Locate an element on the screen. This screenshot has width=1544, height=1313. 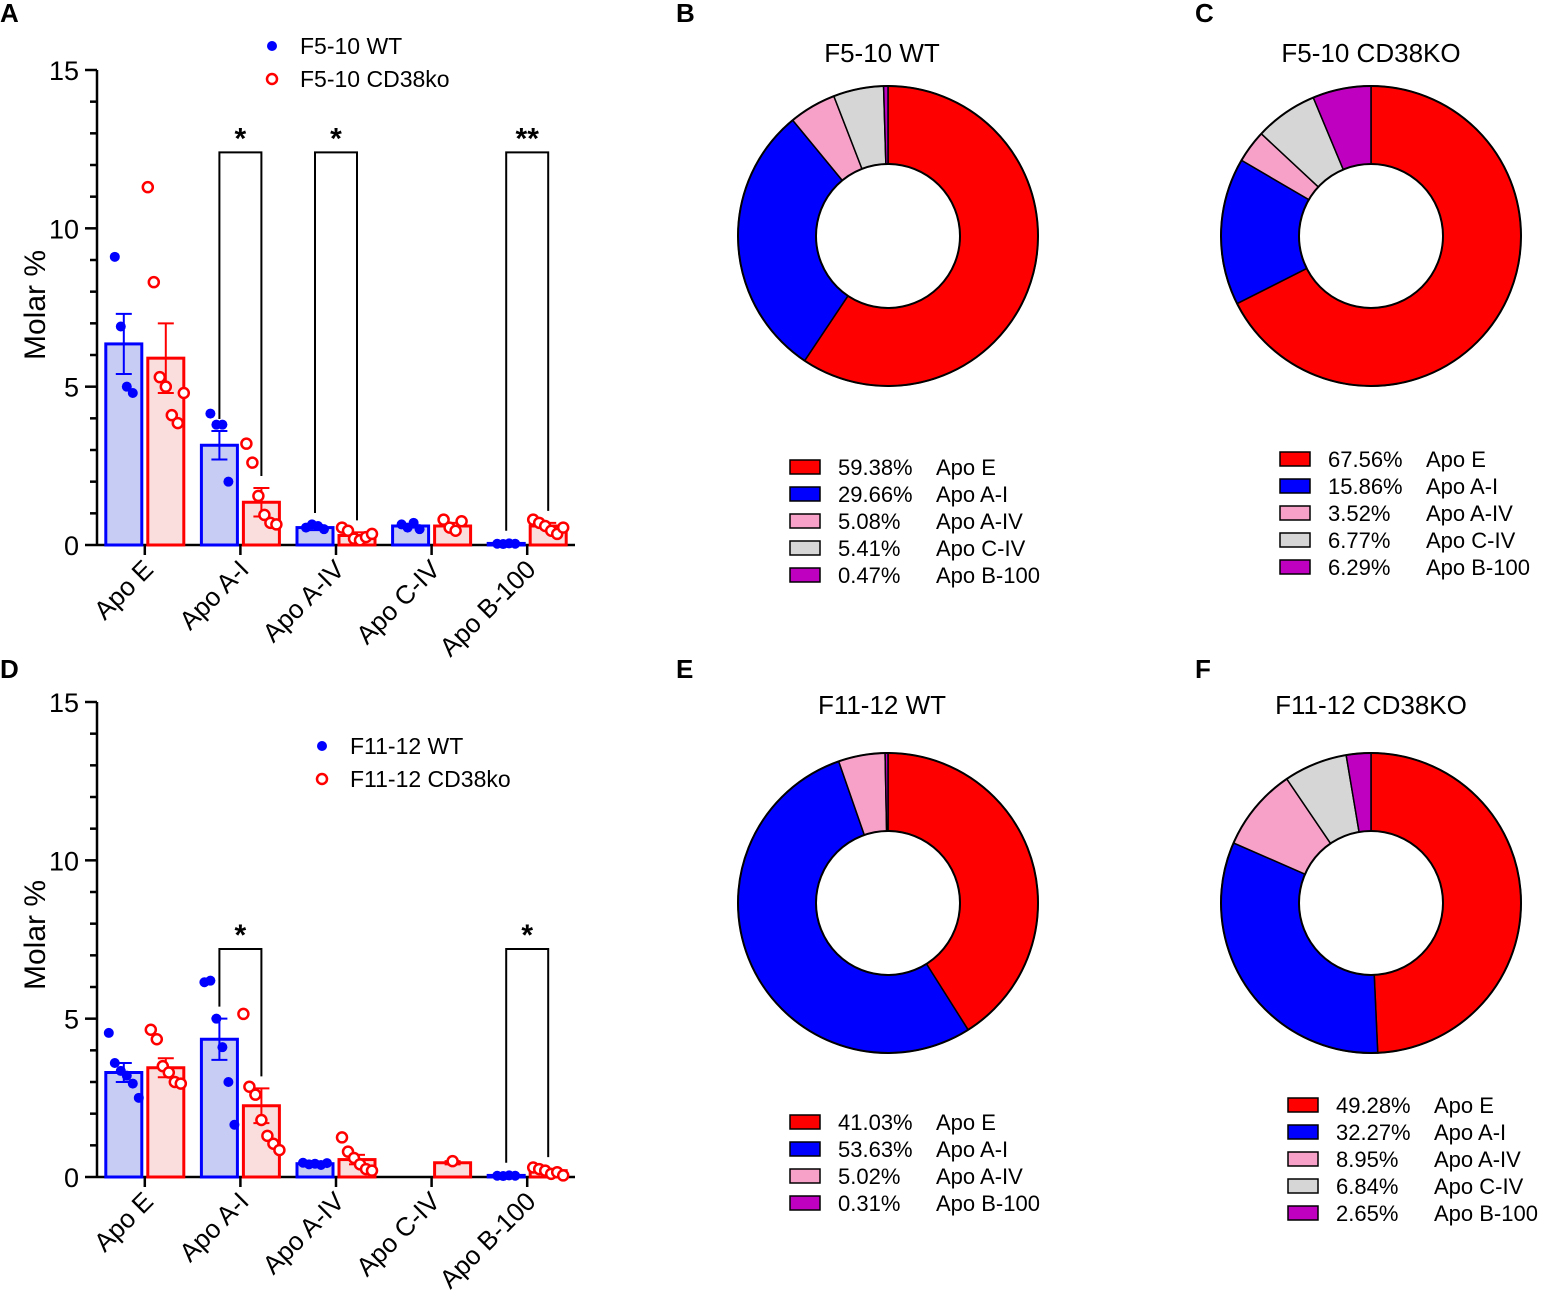
x-tick-label-apo-b-100: Apo B-100 is located at coordinates (487, 608).